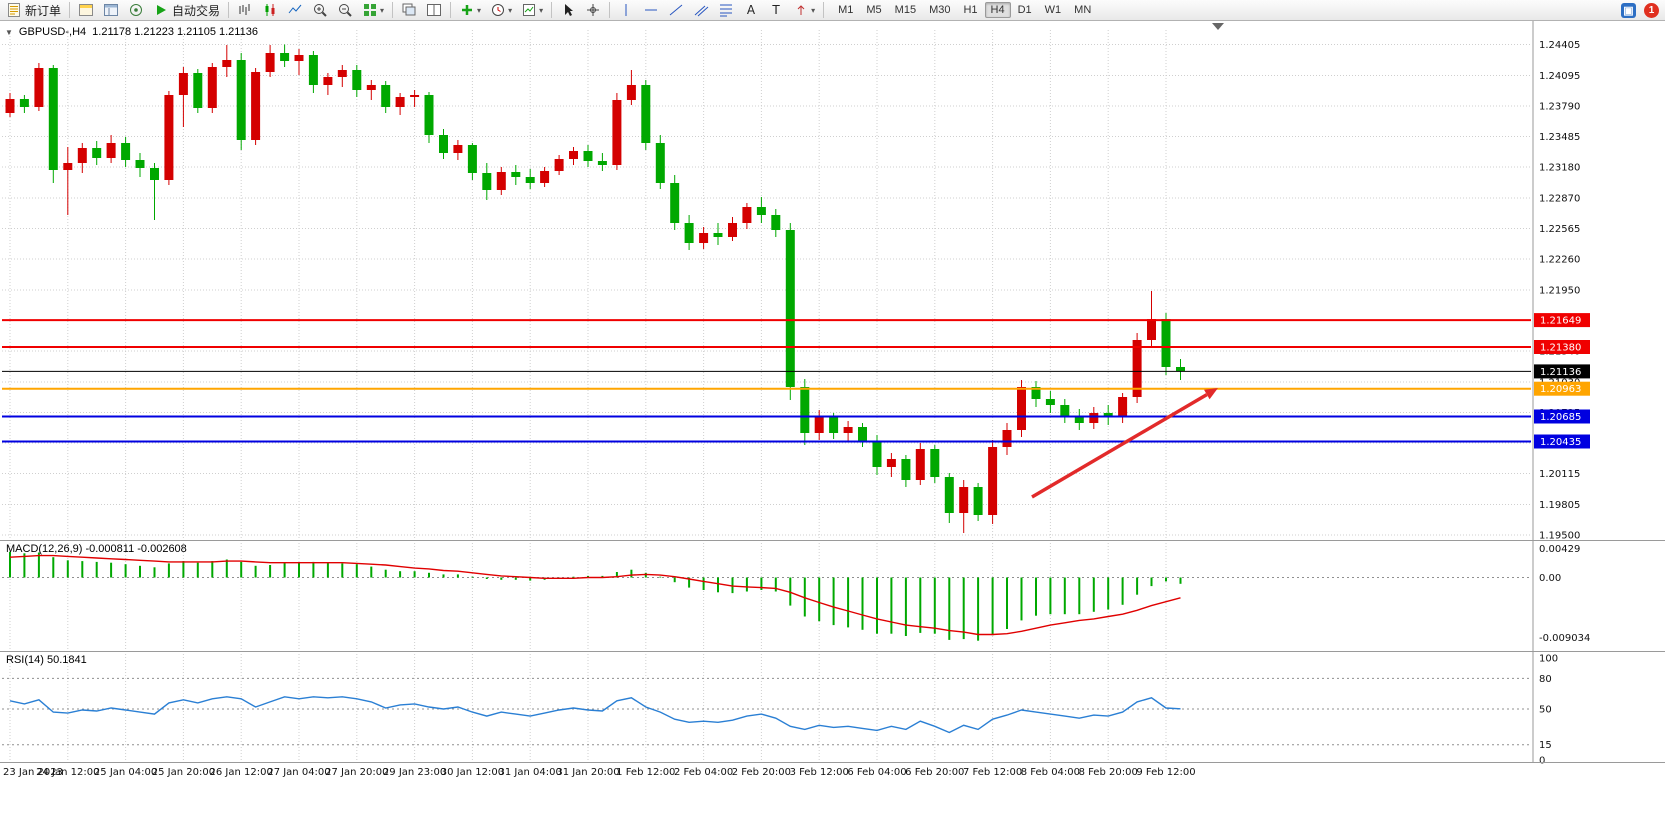 Image resolution: width=1665 pixels, height=833 pixels. Describe the element at coordinates (1108, 772) in the screenshot. I see `svg-text: 8 Feb 20:00` at that location.